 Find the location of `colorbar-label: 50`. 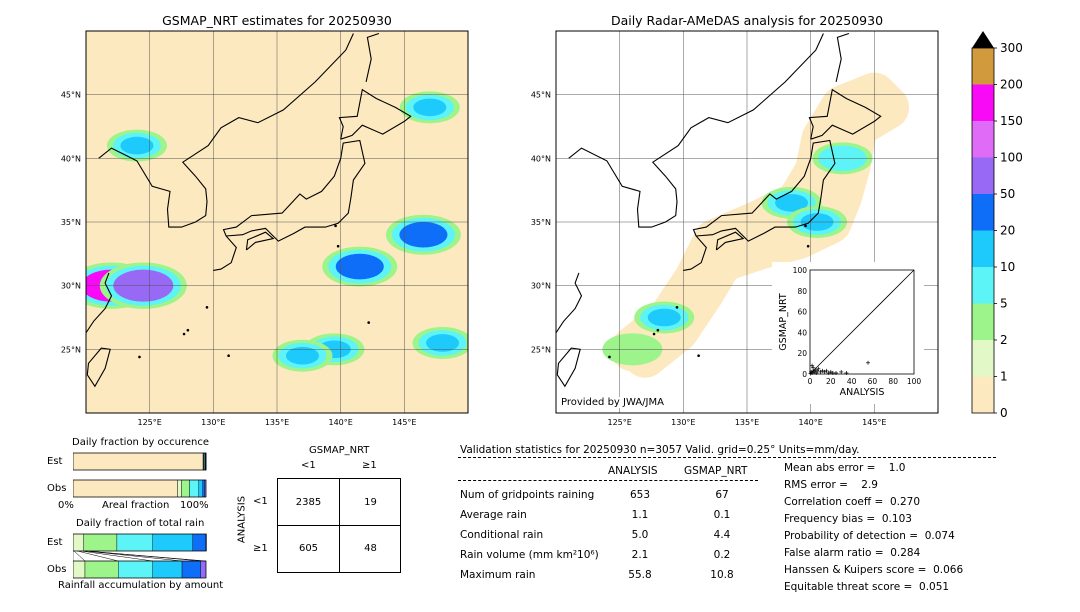

colorbar-label: 50 is located at coordinates (1007, 194).